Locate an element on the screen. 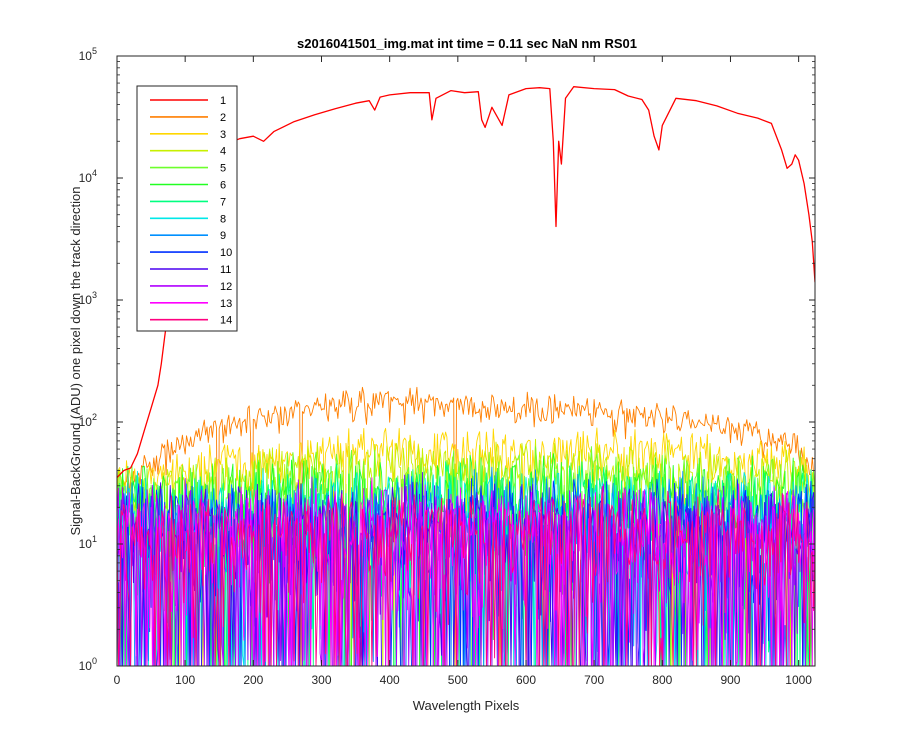 Image resolution: width=900 pixels, height=750 pixels. legend-label-9: 9 is located at coordinates (223, 236).